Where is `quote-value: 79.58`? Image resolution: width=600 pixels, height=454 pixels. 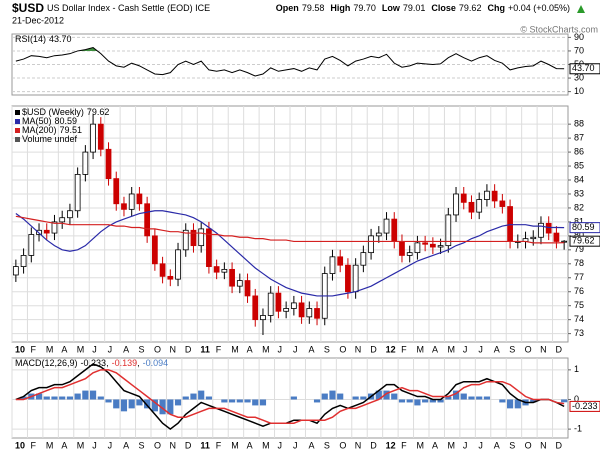
quote-value: 79.58 is located at coordinates (313, 8).